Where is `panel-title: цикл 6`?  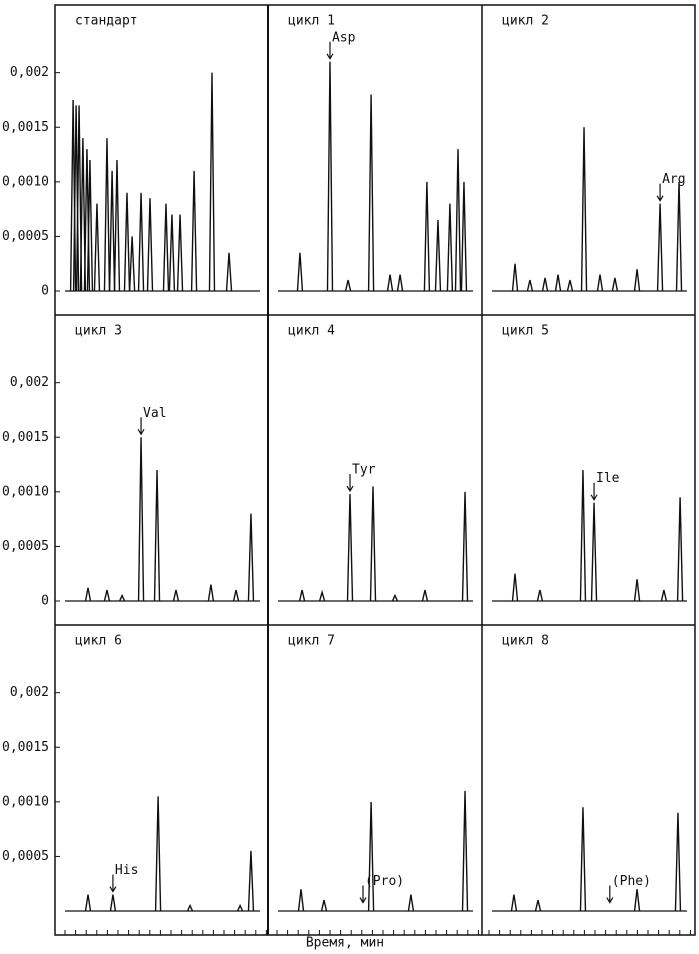
panel-title: цикл 6 is located at coordinates (98, 641).